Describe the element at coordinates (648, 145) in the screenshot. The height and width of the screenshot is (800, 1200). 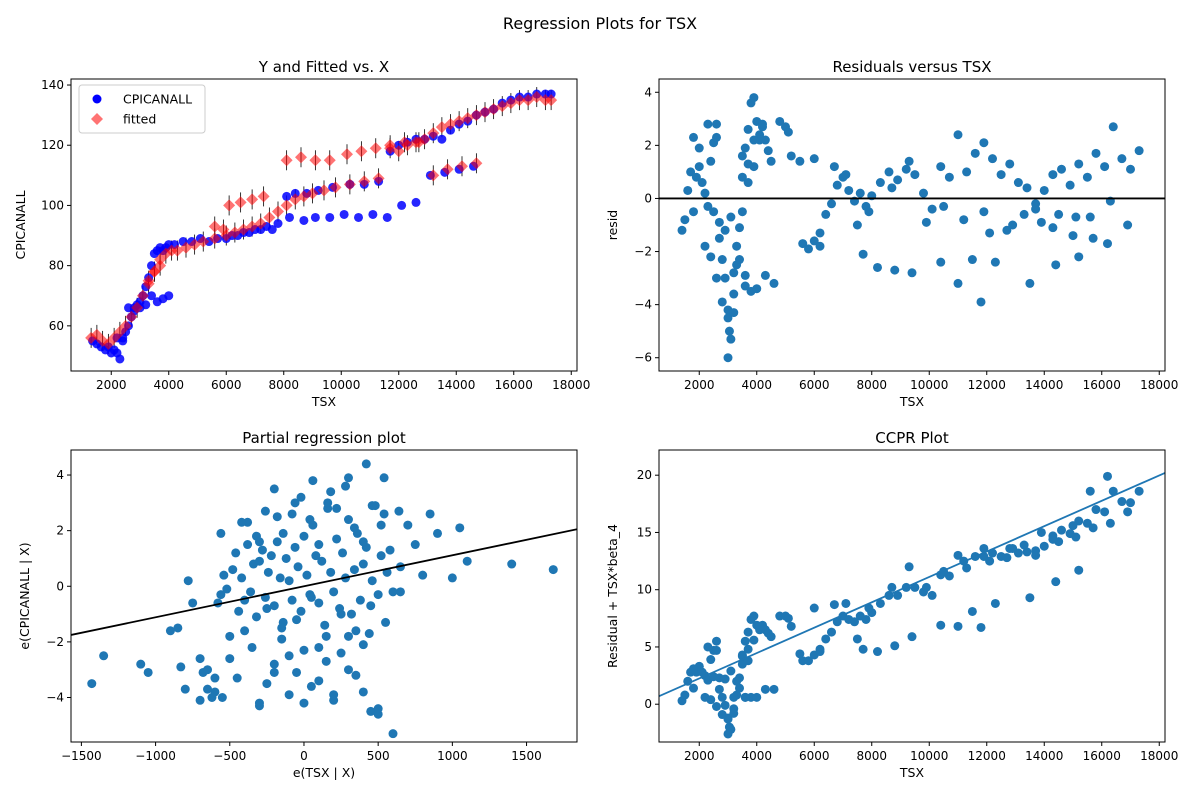
I see `chart-1-ytick-label: 2` at that location.